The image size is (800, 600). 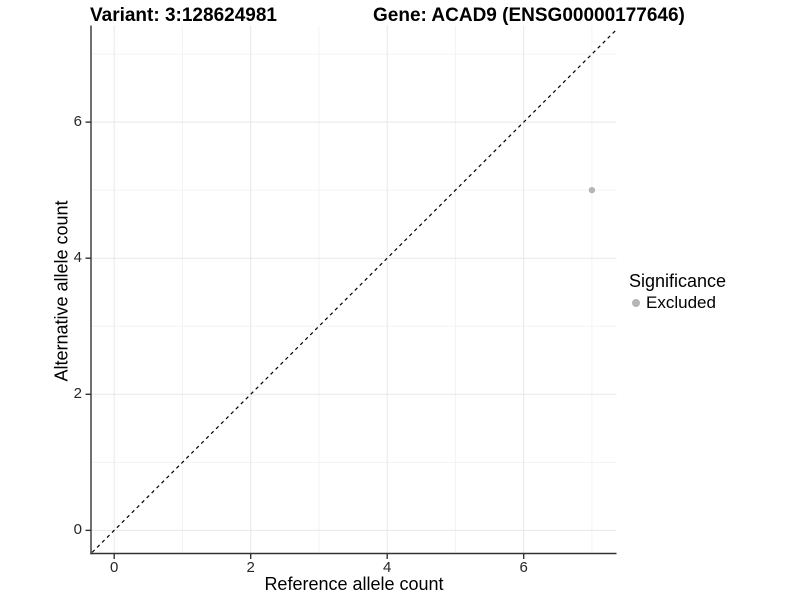 What do you see at coordinates (529, 15) in the screenshot?
I see `gene-title: Gene: ACAD9 (ENSG00000177646)` at bounding box center [529, 15].